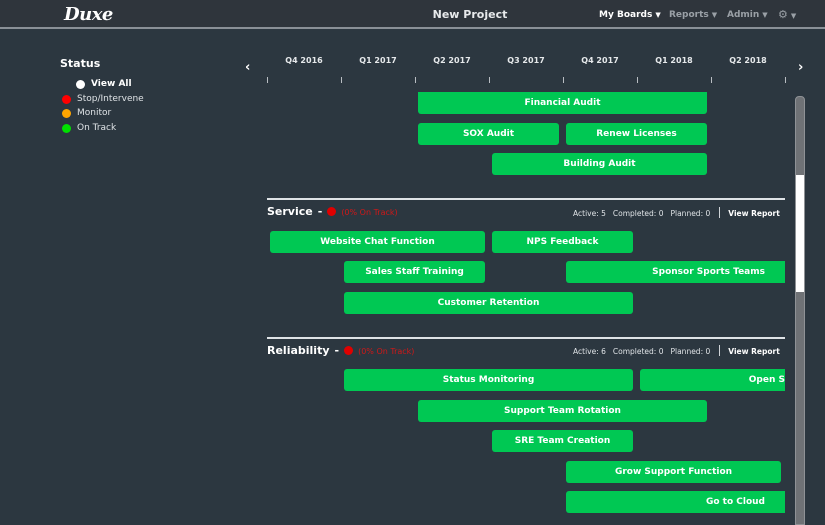 Image resolution: width=825 pixels, height=525 pixels. I want to click on initiative-bar-support-team-rotation: Support Team Rotation, so click(562, 411).